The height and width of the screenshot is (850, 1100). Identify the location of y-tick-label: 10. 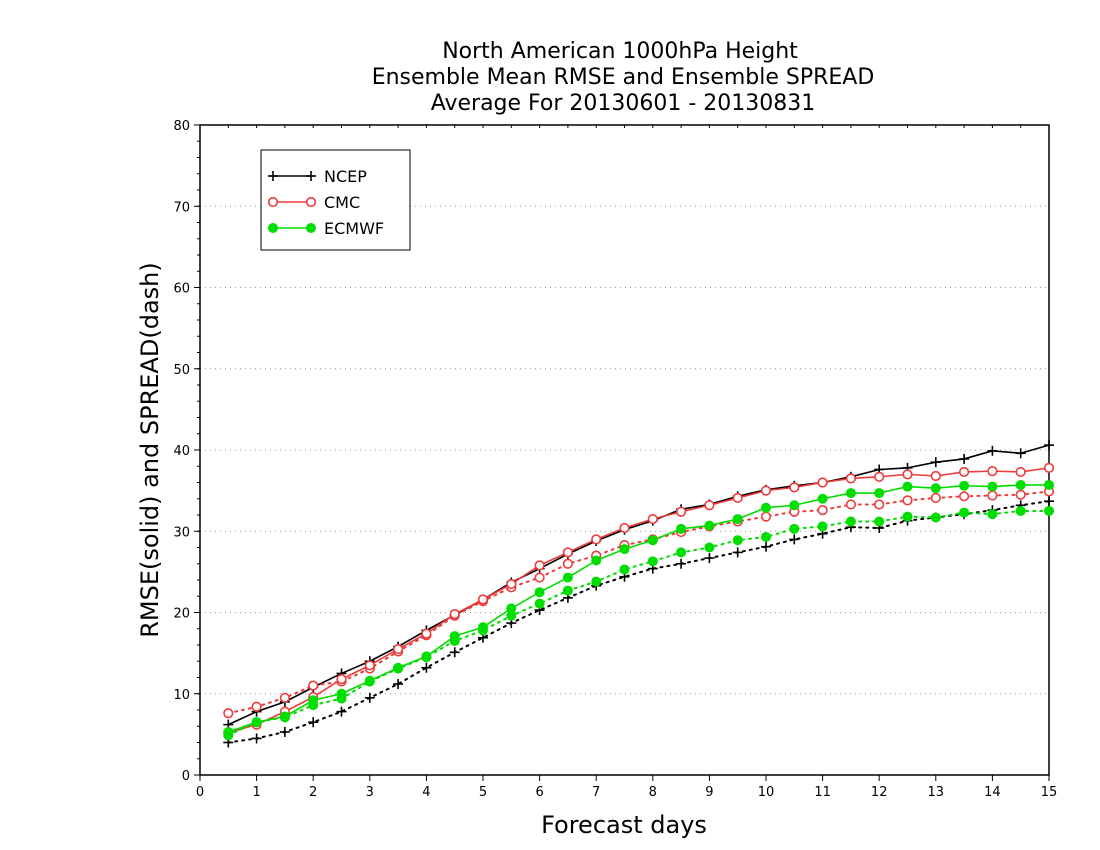
(181, 695).